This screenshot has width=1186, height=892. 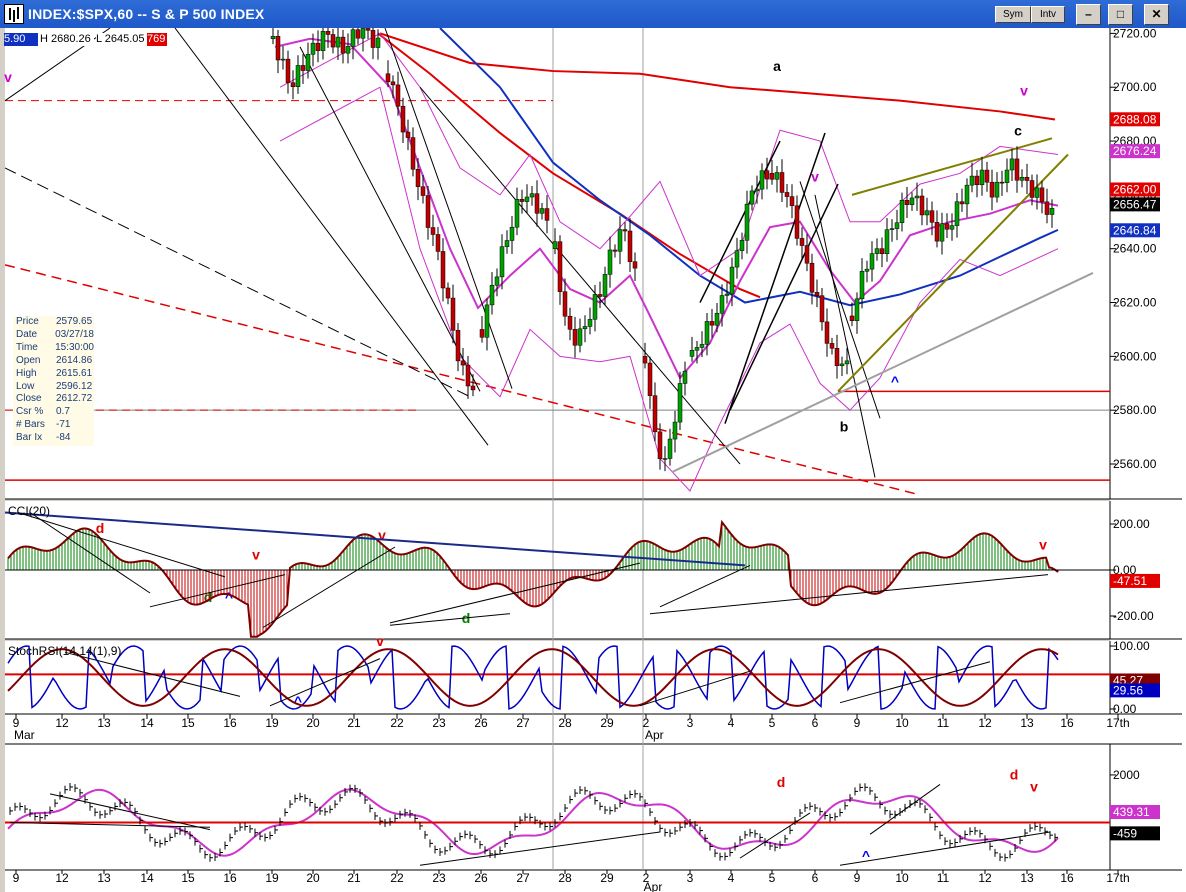 What do you see at coordinates (397, 723) in the screenshot?
I see `x-tick-label: 22` at bounding box center [397, 723].